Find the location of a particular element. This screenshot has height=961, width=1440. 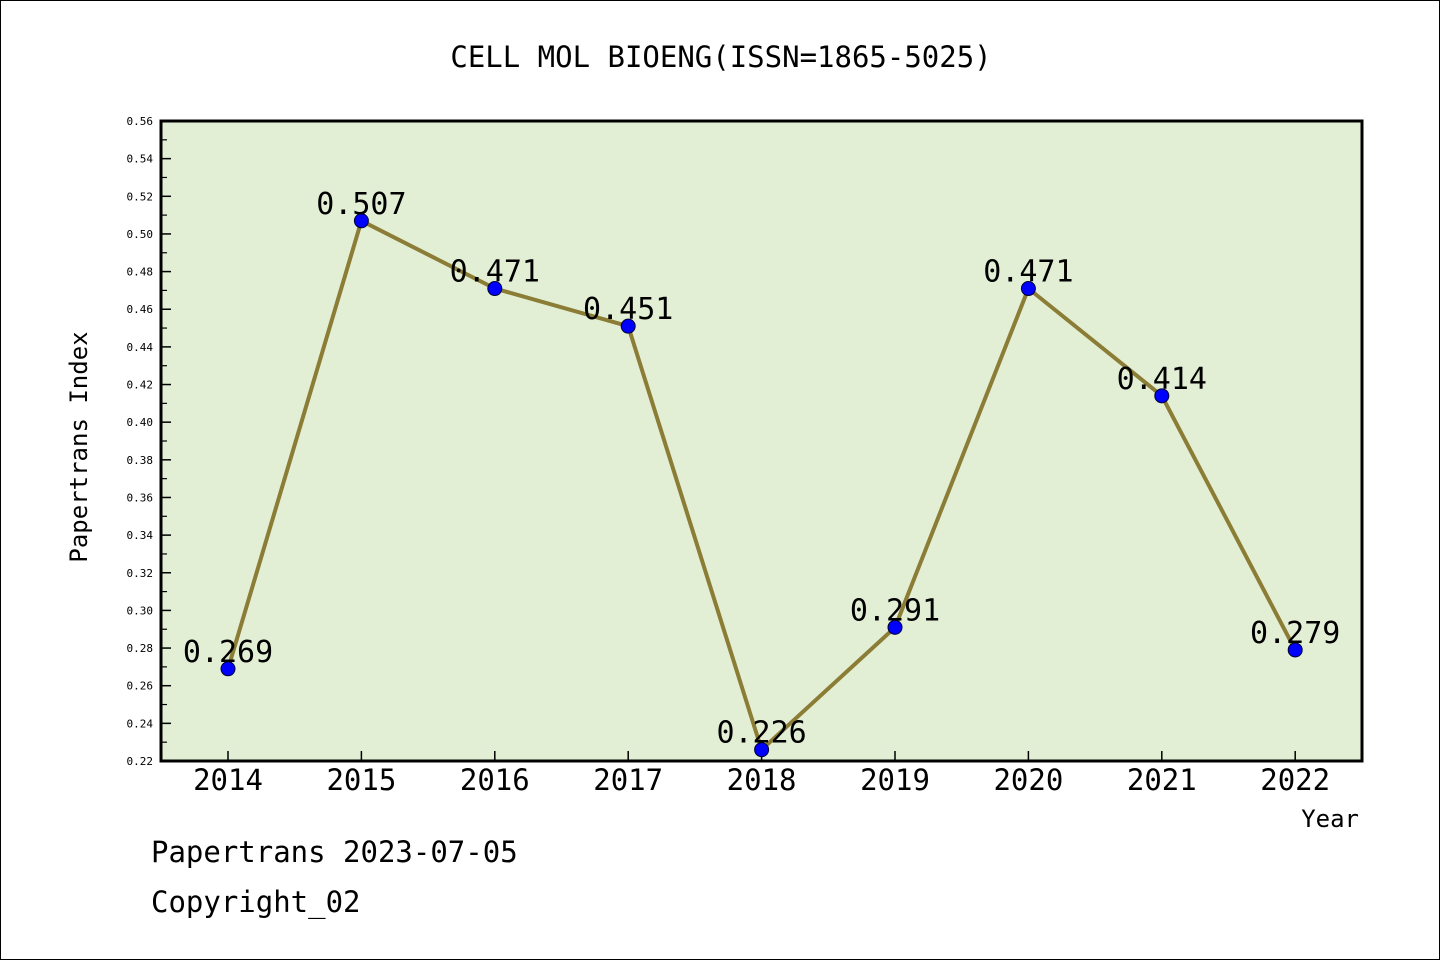

chart-title: CELL MOL BIOENG(ISSN=1865-5025) is located at coordinates (720, 57).